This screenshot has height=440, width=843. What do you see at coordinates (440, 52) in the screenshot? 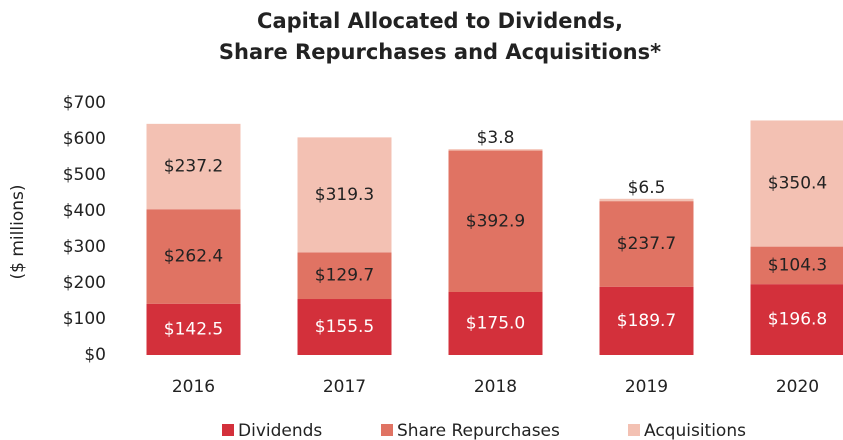
I see `chart-title: Share Repurchases and Acquisitions*` at bounding box center [440, 52].